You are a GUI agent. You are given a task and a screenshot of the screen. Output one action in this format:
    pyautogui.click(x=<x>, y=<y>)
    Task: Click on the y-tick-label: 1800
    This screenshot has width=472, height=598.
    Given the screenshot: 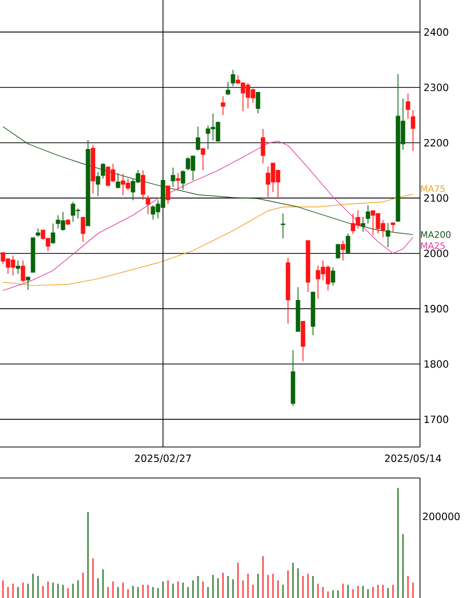 What is the action you would take?
    pyautogui.click(x=436, y=364)
    